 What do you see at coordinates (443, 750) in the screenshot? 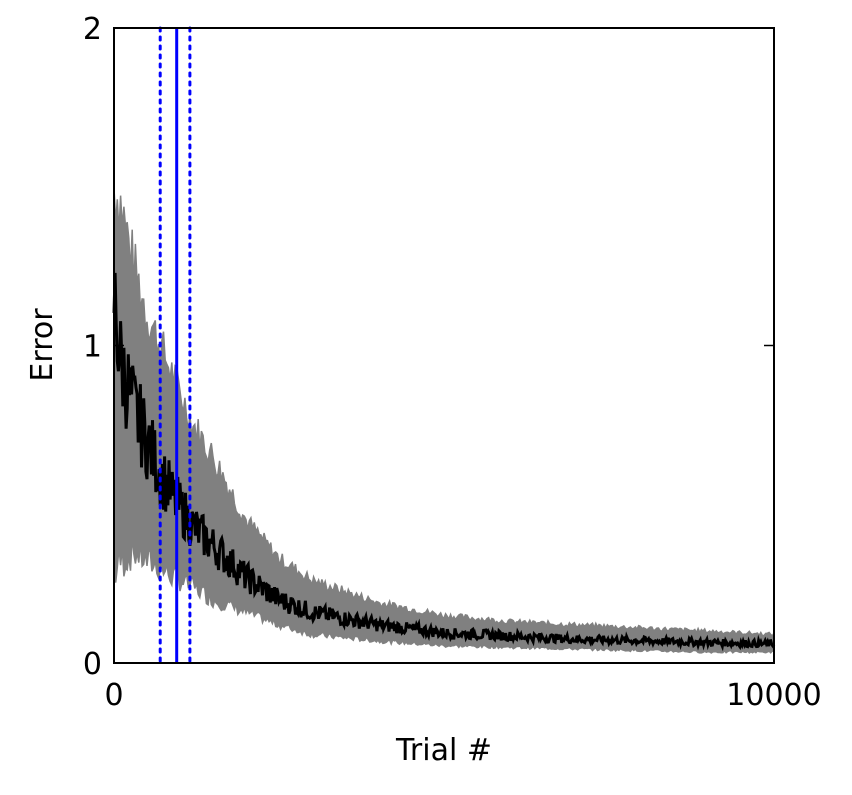
I see `x-axis-title: Trial #` at bounding box center [443, 750].